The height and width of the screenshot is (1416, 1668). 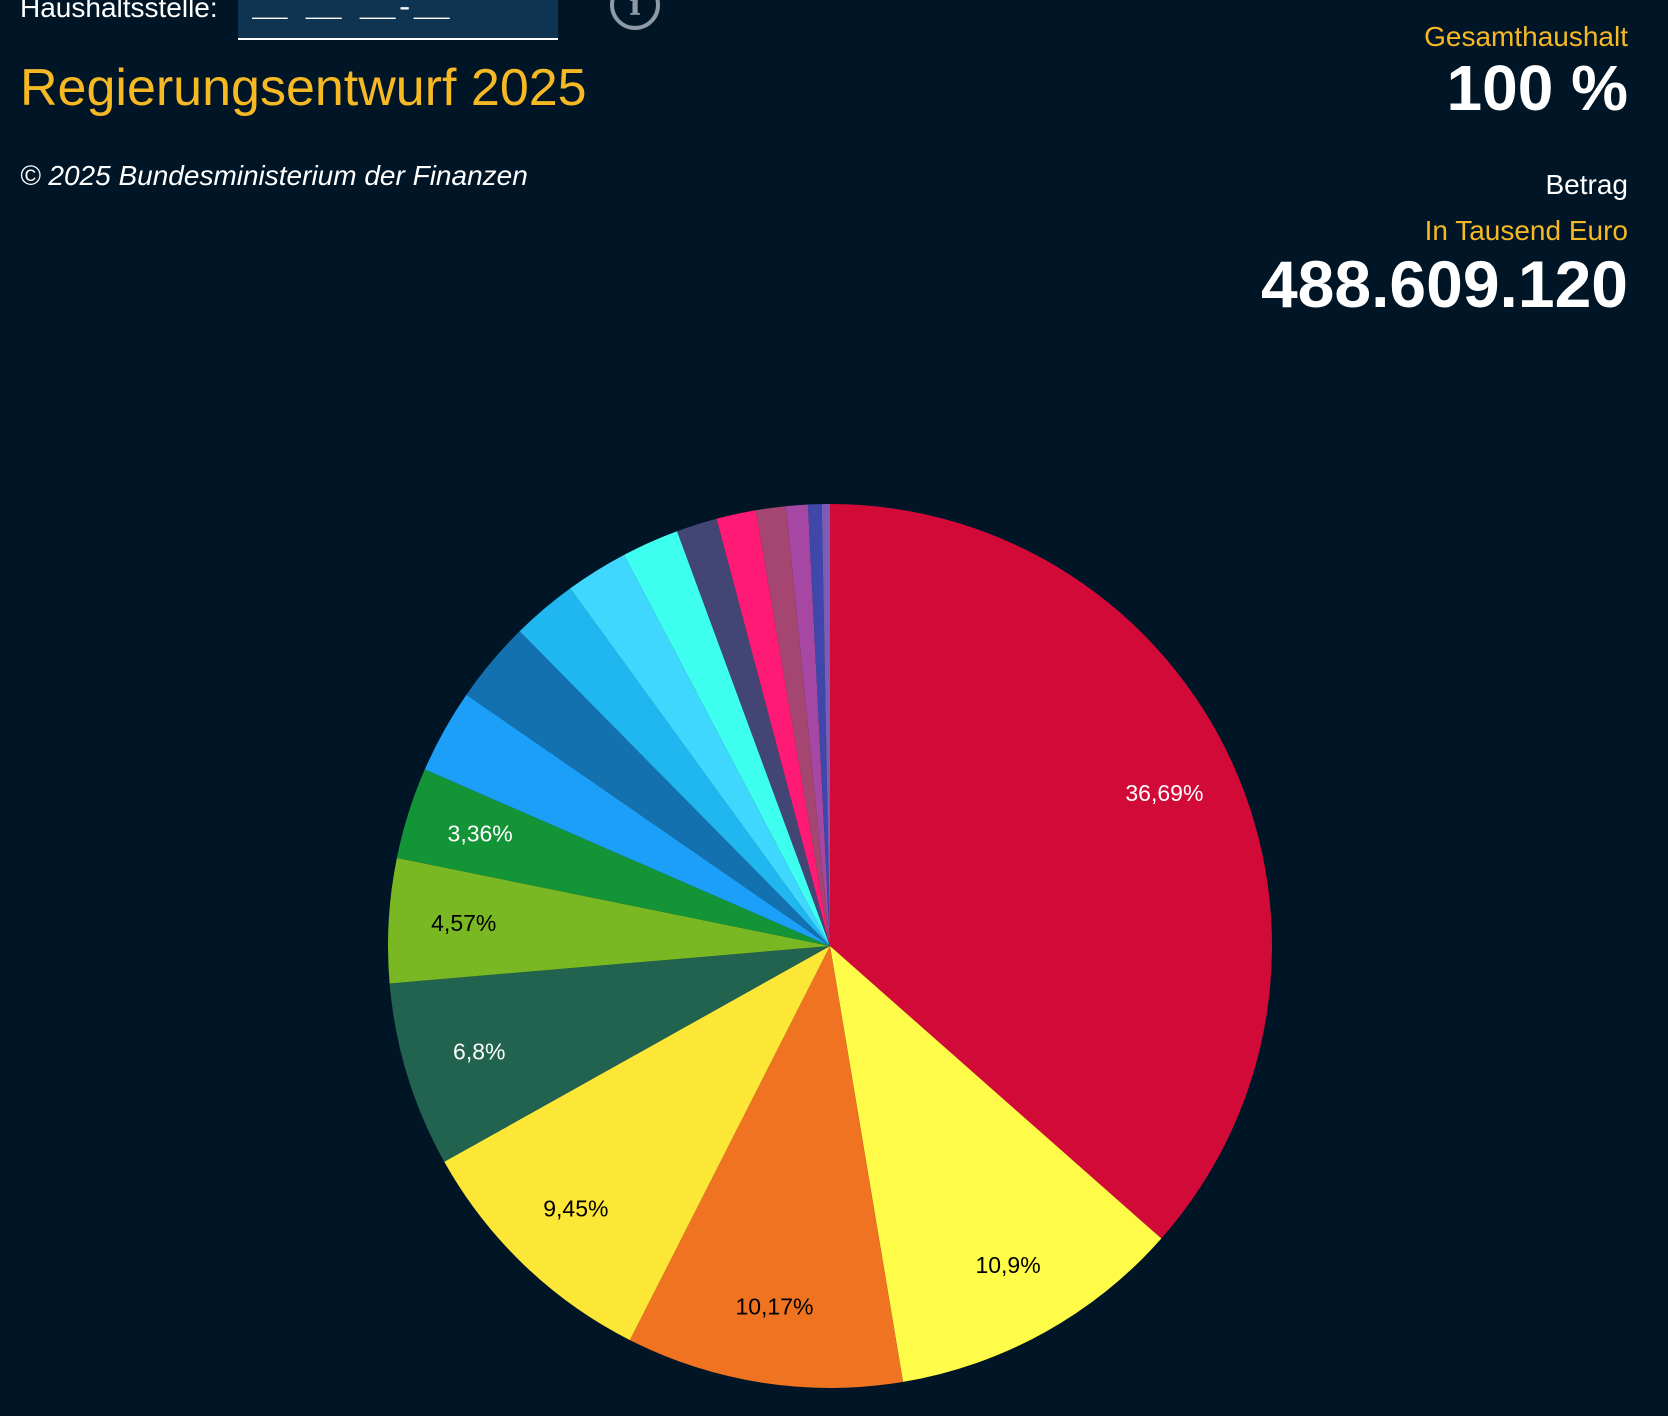 I want to click on gesamthaushalt-value: 100 %, so click(x=1537, y=88).